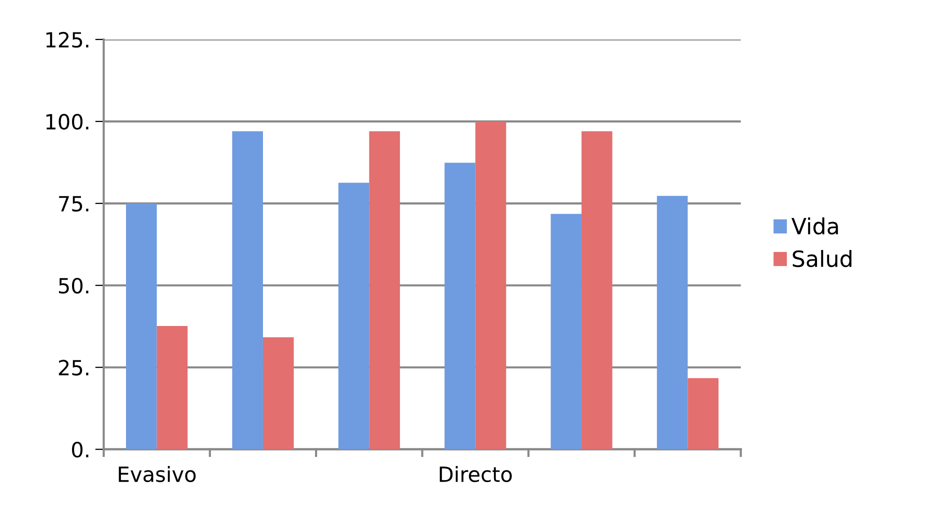 This screenshot has width=926, height=506. Describe the element at coordinates (476, 474) in the screenshot. I see `x-tick-label: Directo` at that location.